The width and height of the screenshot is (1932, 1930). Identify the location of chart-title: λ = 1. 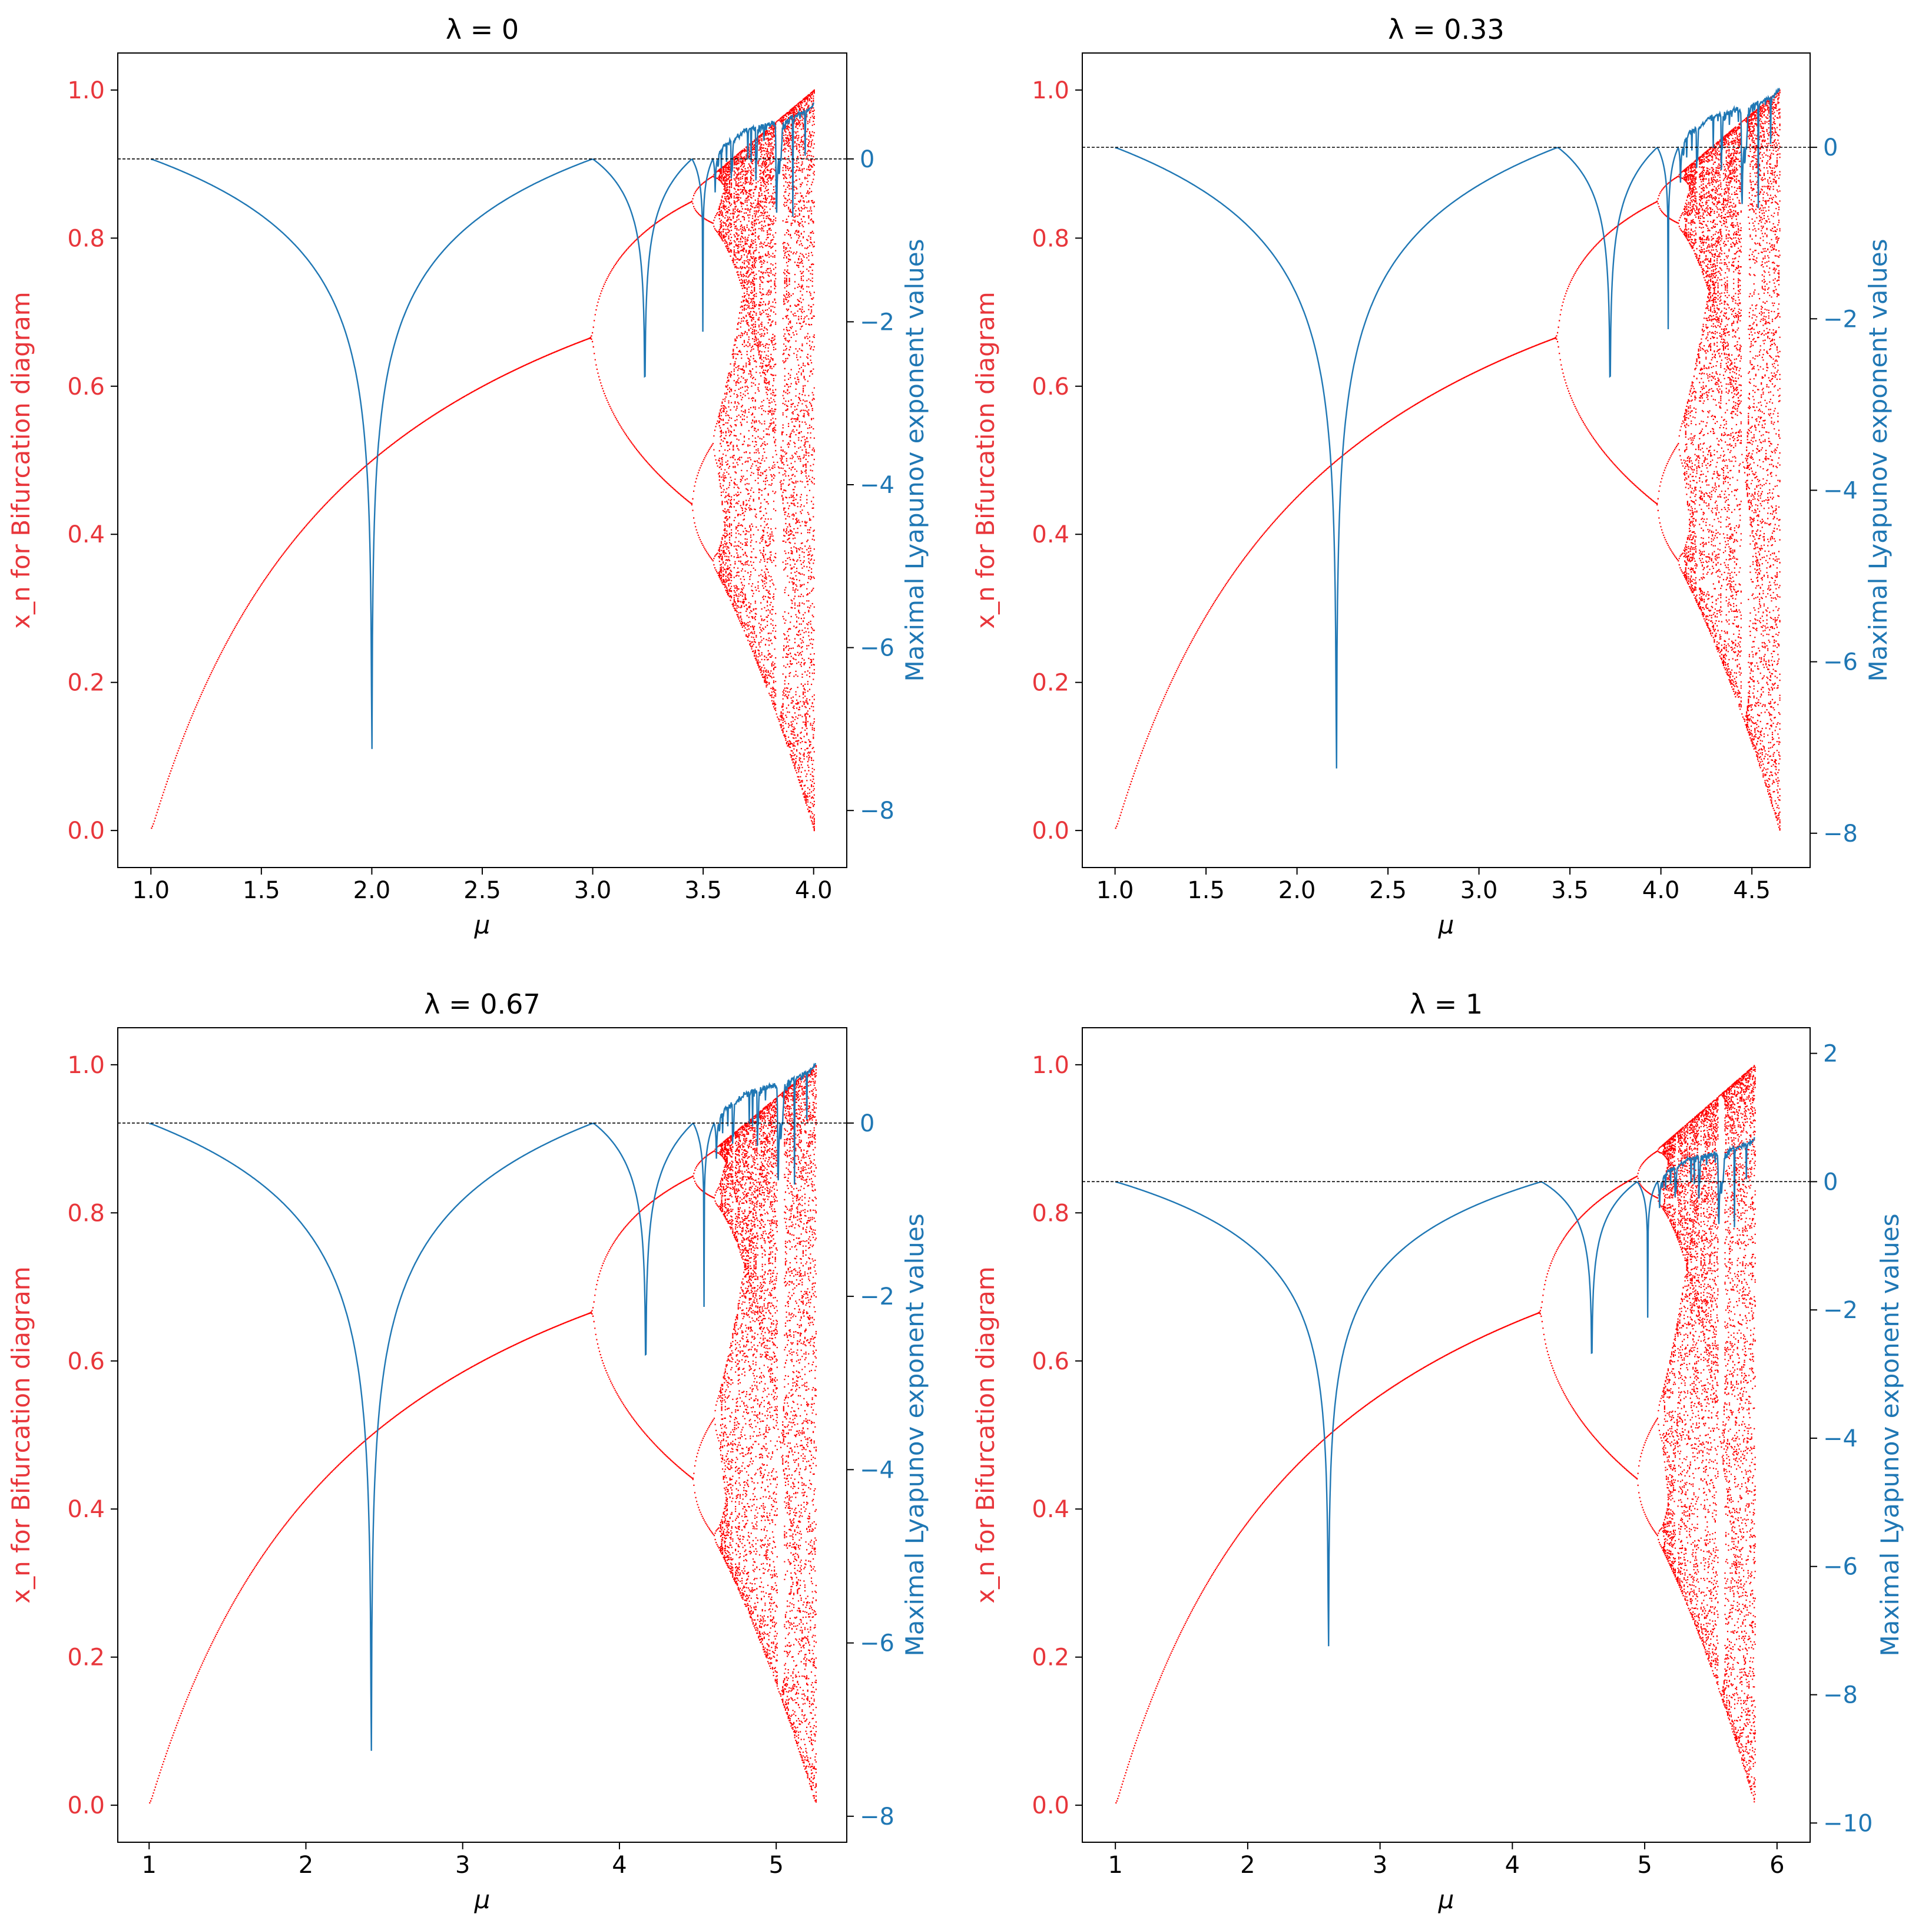
(1446, 1004).